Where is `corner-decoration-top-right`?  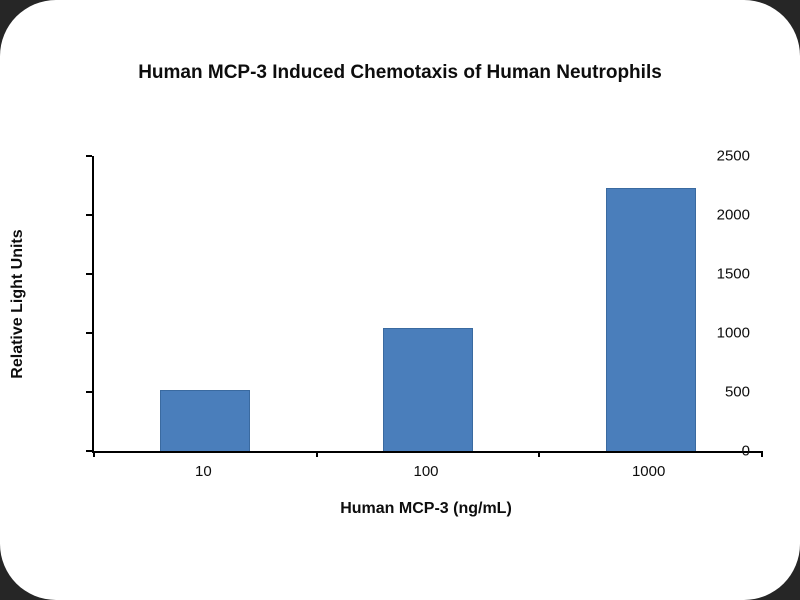 corner-decoration-top-right is located at coordinates (744, 56).